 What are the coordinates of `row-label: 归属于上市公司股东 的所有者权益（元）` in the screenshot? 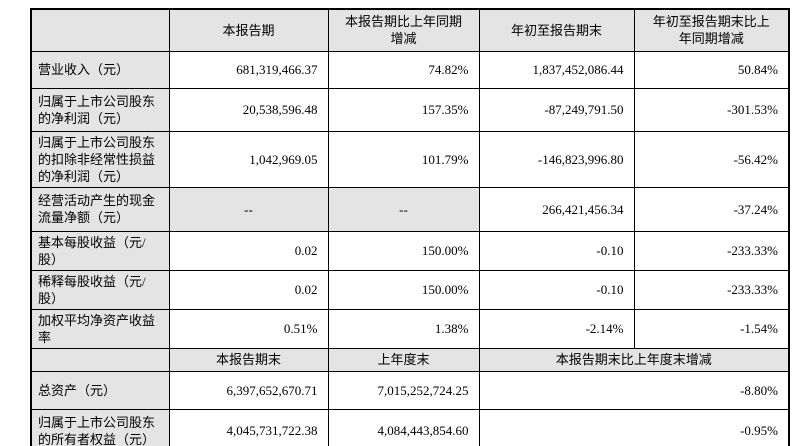 It's located at (100, 427).